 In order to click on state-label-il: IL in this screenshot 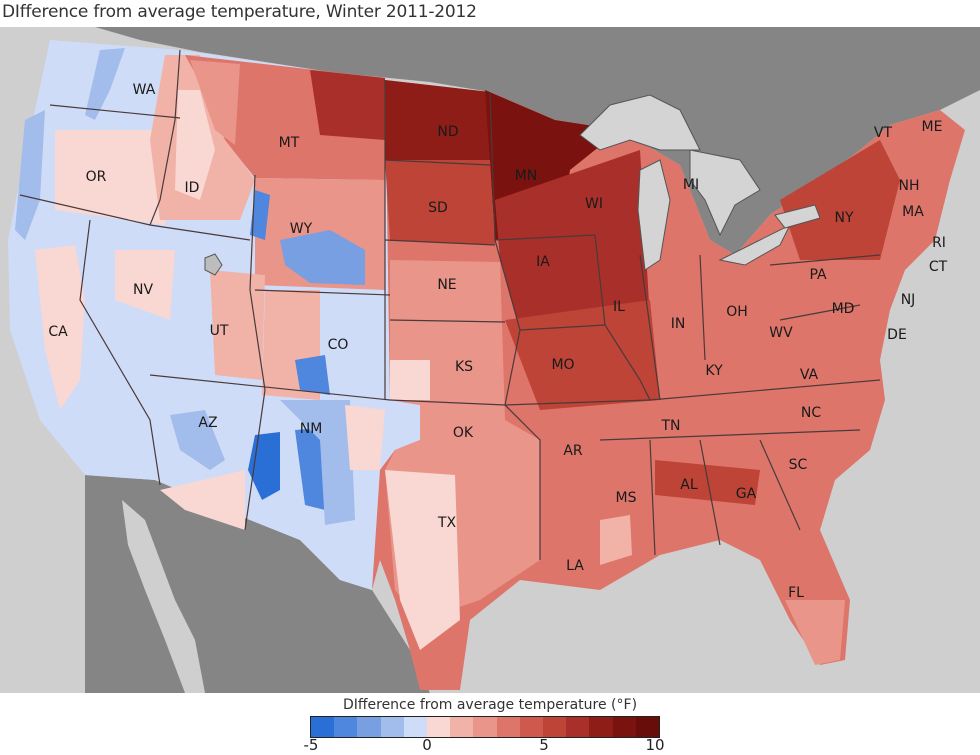, I will do `click(619, 307)`.